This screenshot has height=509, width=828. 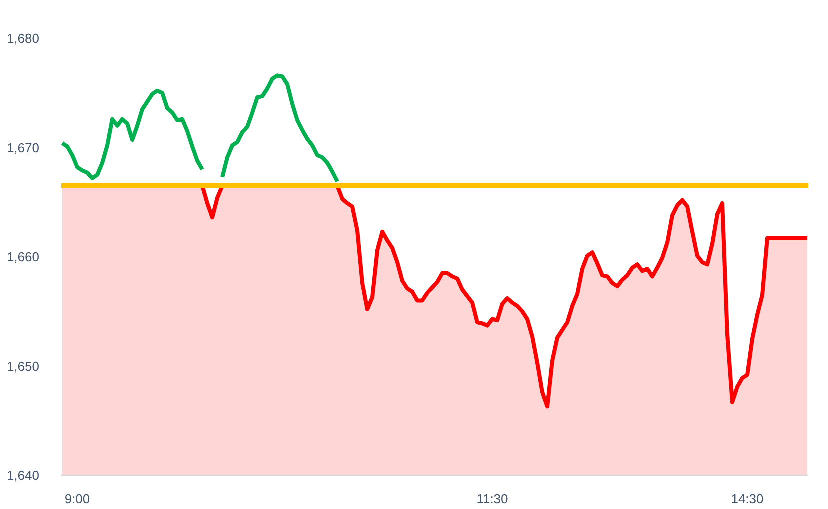 I want to click on y-tick-label: 1,660, so click(x=23, y=257).